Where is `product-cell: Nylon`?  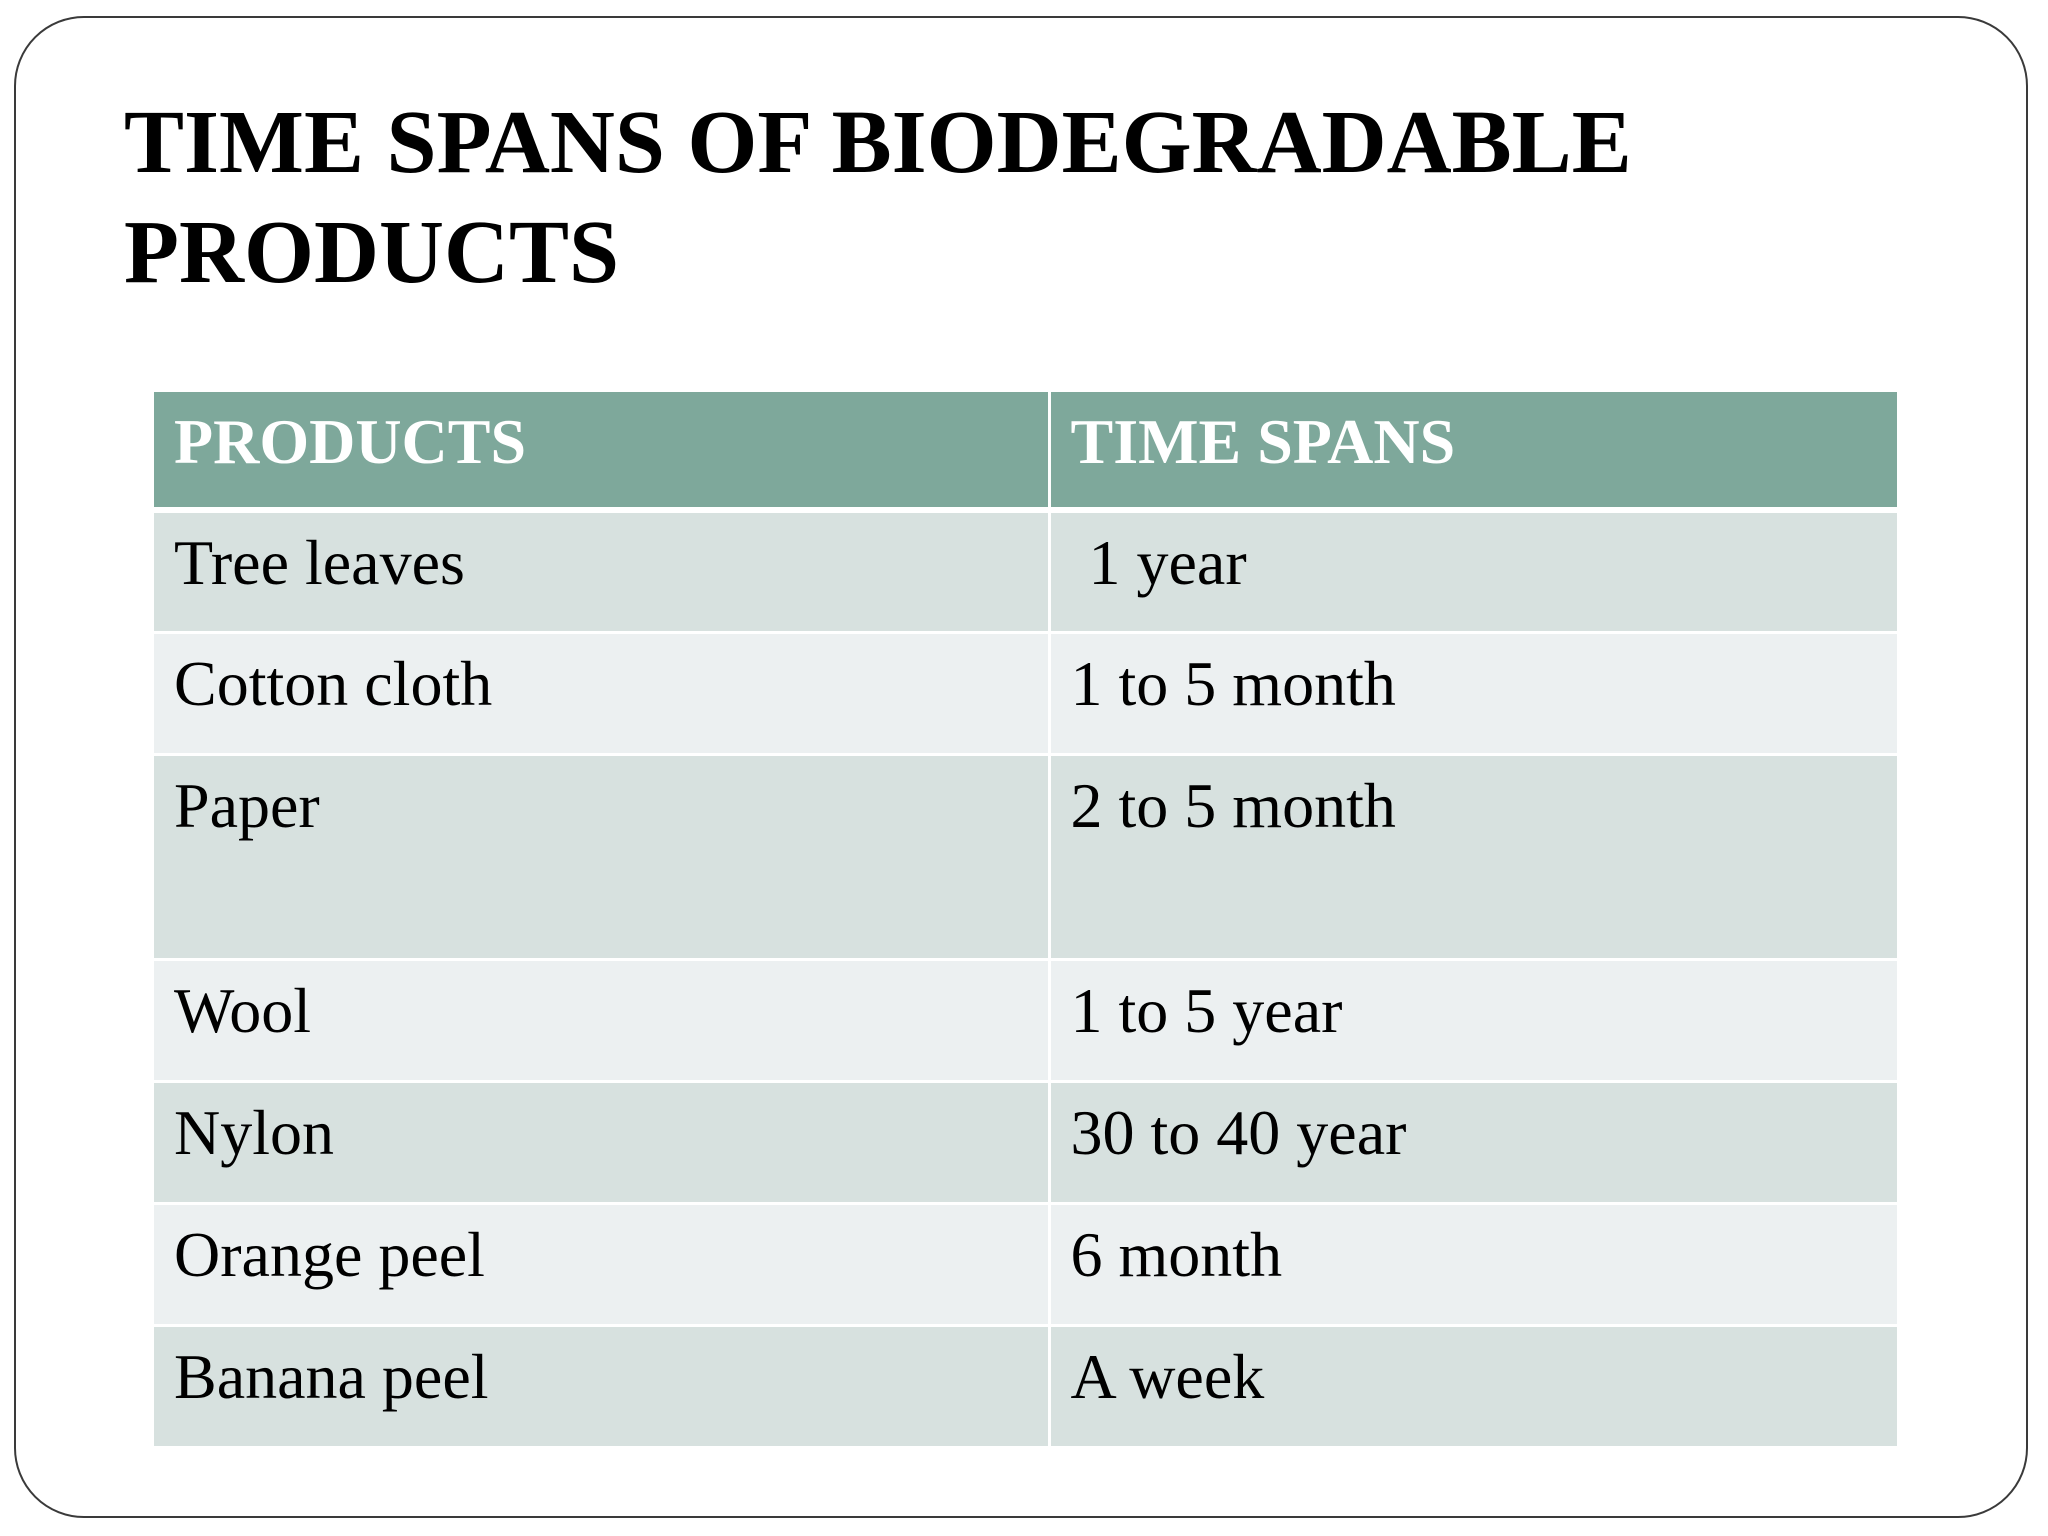 product-cell: Nylon is located at coordinates (601, 1143).